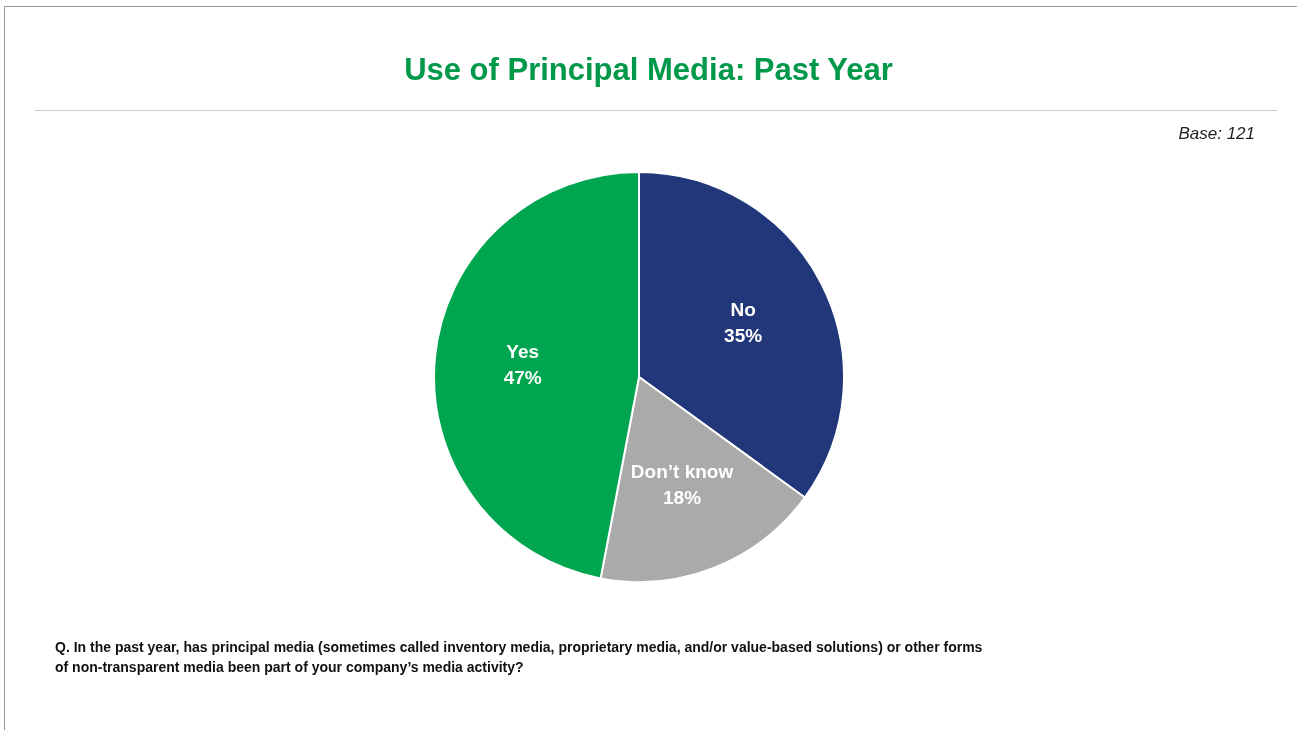 The image size is (1297, 730). I want to click on slice-label: No, so click(743, 310).